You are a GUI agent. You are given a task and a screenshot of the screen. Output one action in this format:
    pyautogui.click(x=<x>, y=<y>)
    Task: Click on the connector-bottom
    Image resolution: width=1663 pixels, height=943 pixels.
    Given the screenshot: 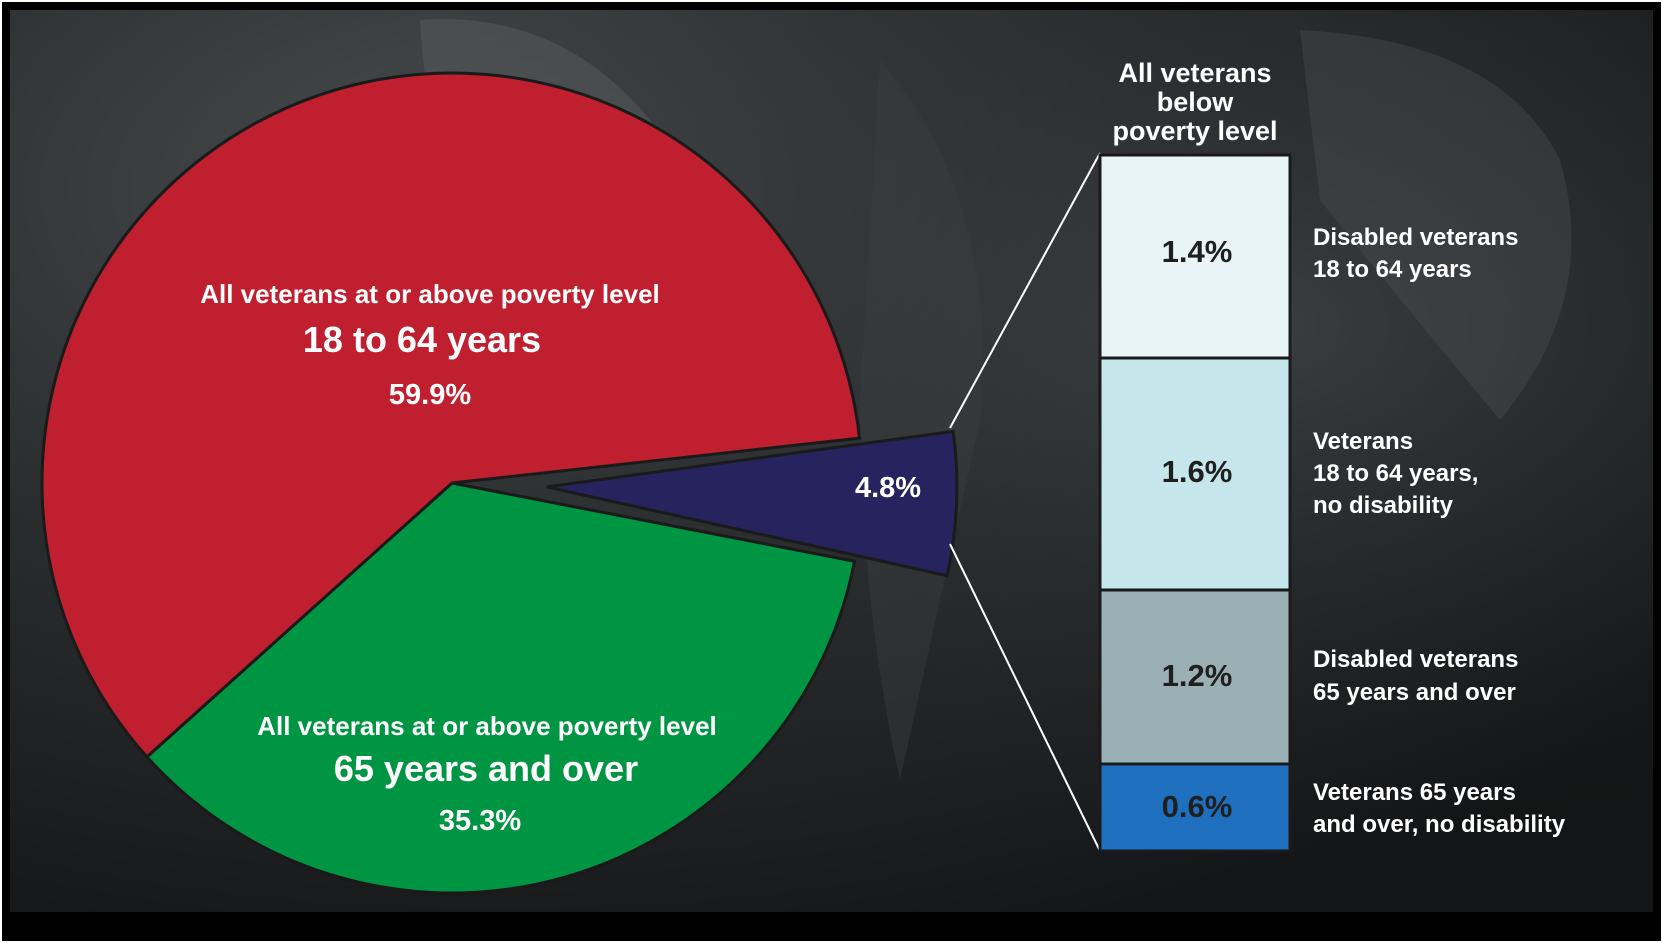 What is the action you would take?
    pyautogui.click(x=1025, y=697)
    